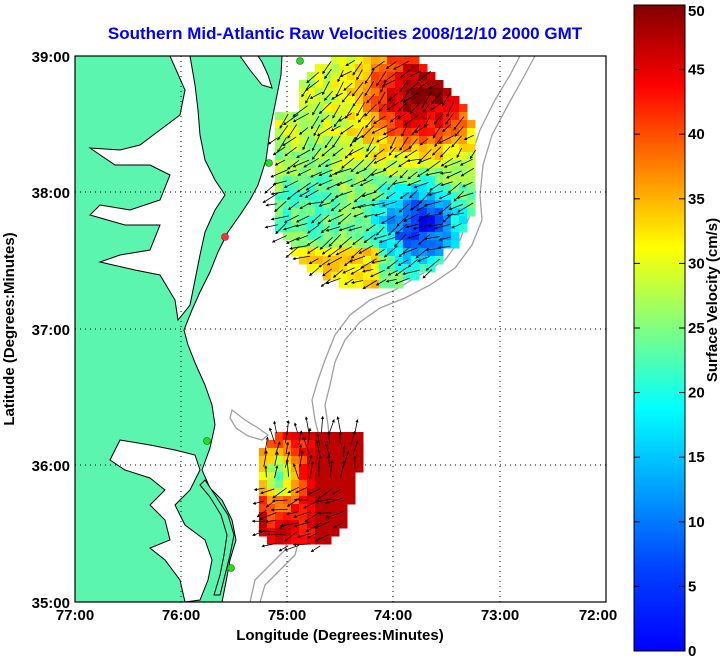  Describe the element at coordinates (696, 11) in the screenshot. I see `colorbar-tick-label: 50` at that location.